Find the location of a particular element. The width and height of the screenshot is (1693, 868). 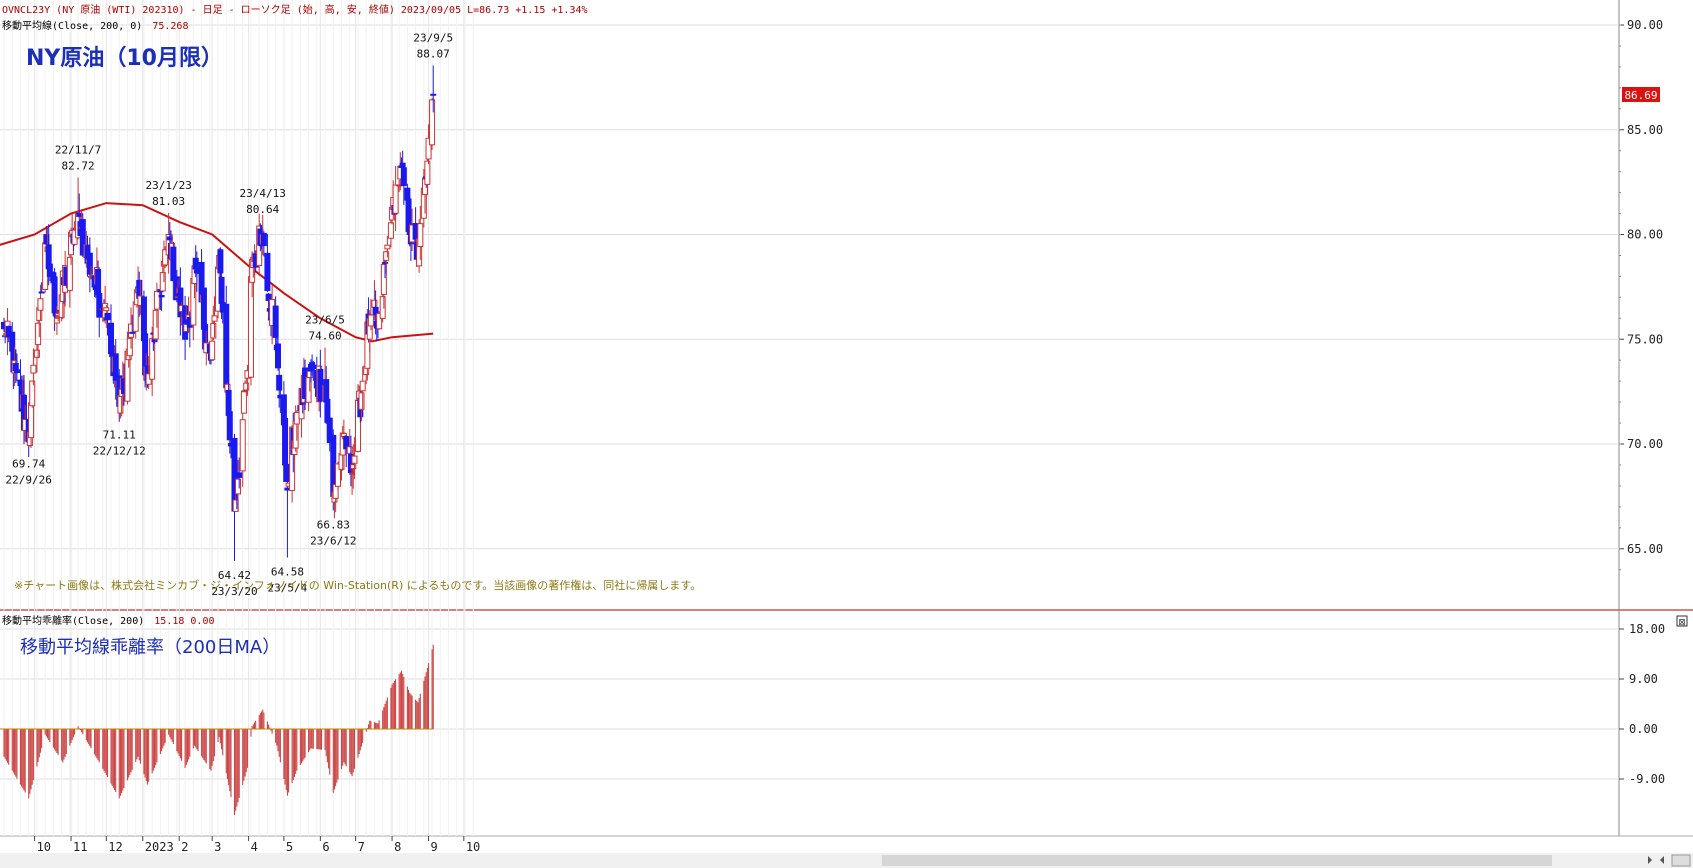

scroll-left-icon is located at coordinates (1662, 860).